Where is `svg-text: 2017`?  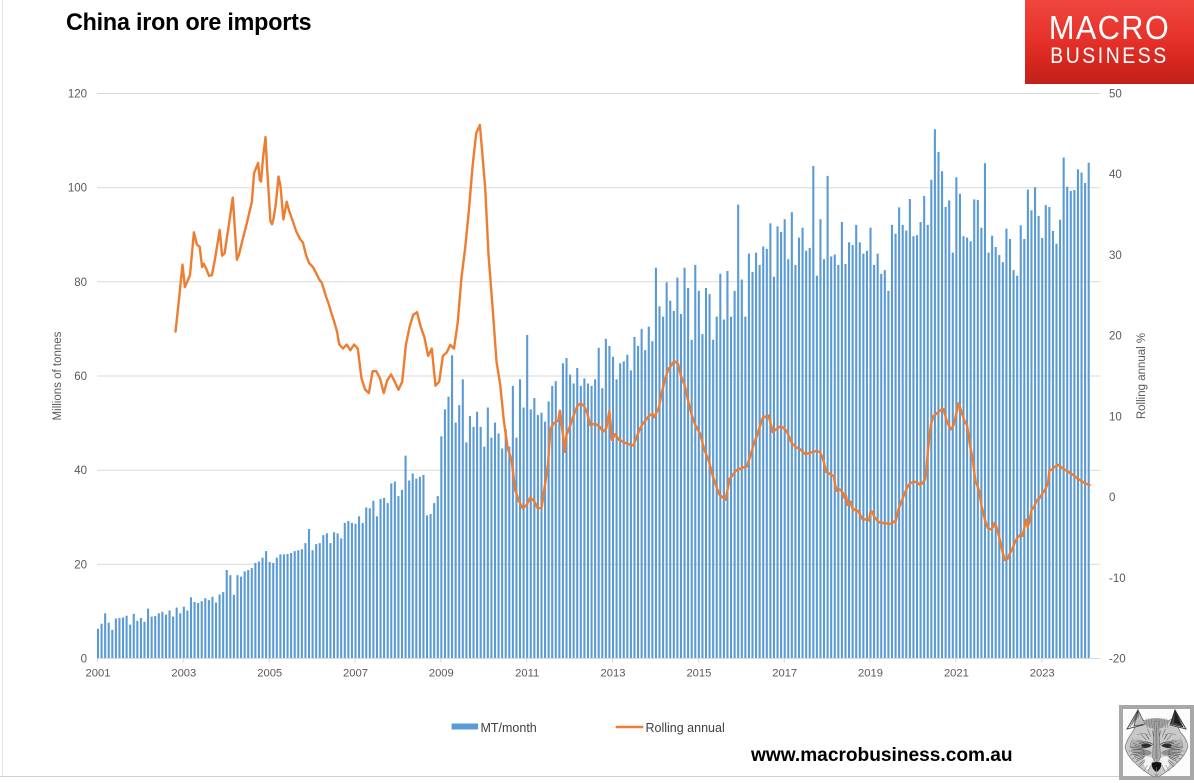
svg-text: 2017 is located at coordinates (784, 674).